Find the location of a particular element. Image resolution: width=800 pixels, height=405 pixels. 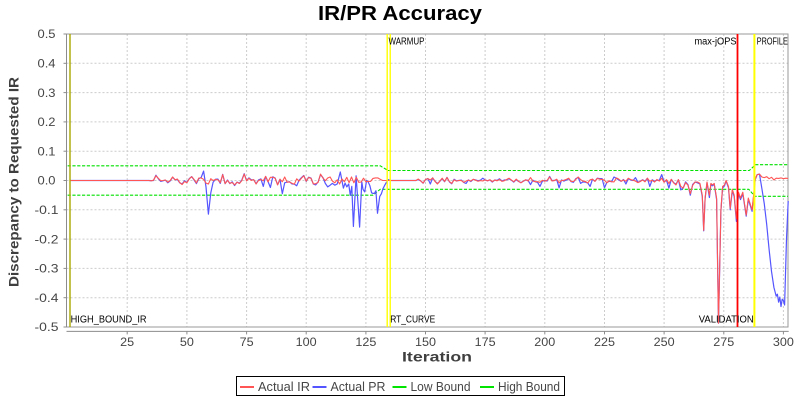

svg-text: HIGH_BOUND_IR is located at coordinates (109, 319).